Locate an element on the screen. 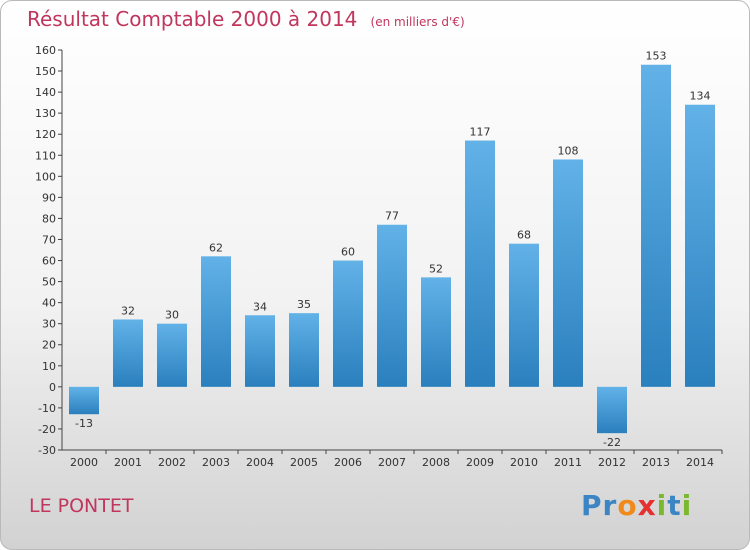  bar-2002 is located at coordinates (172, 355).